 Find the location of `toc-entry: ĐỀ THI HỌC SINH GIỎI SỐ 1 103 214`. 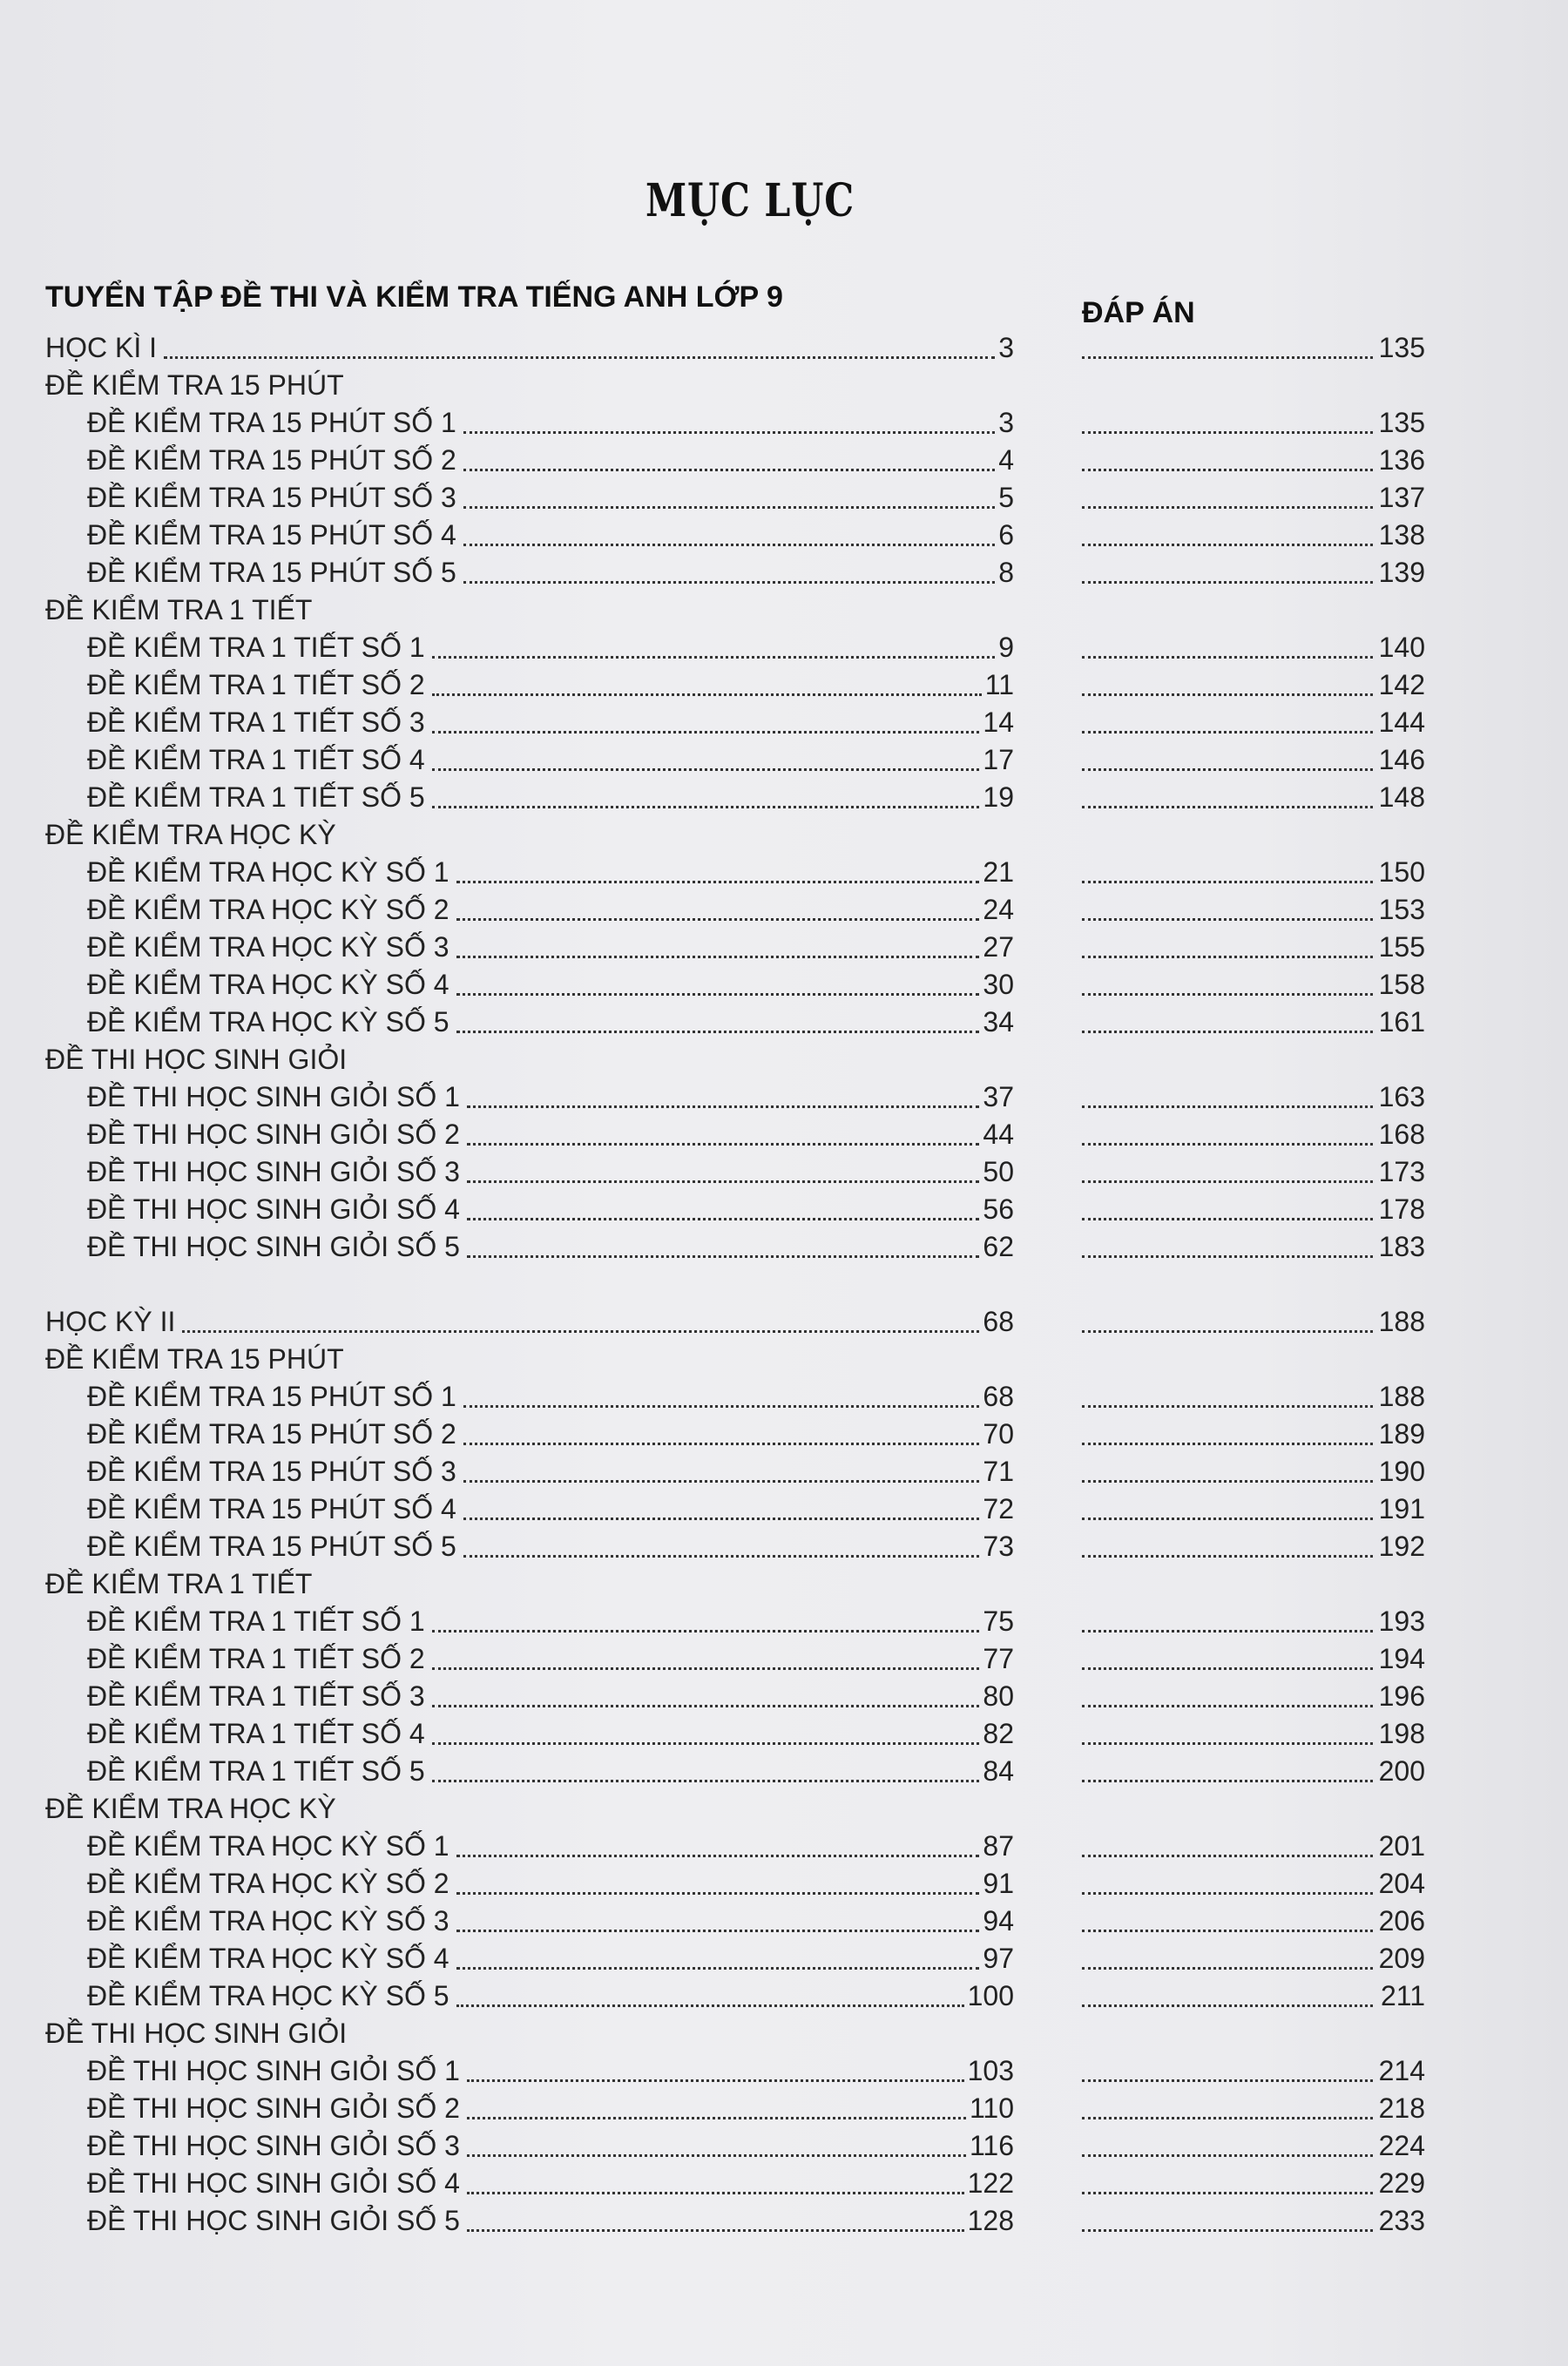

toc-entry: ĐỀ THI HỌC SINH GIỎI SỐ 1 103 214 is located at coordinates (784, 2071).